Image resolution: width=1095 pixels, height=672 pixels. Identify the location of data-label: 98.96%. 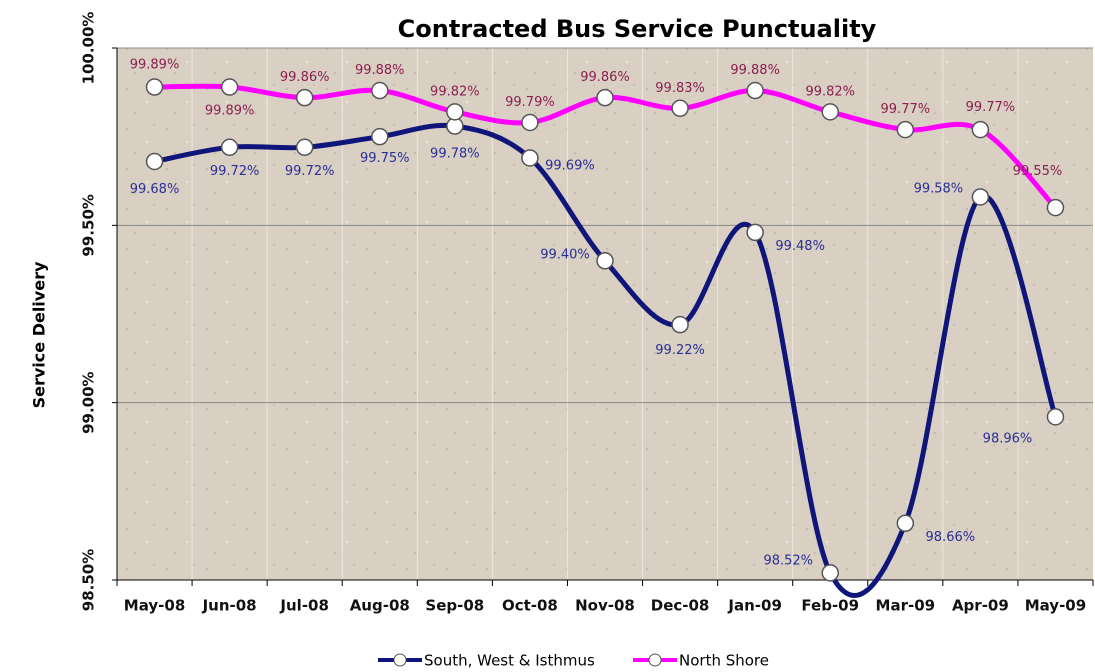
(1008, 438).